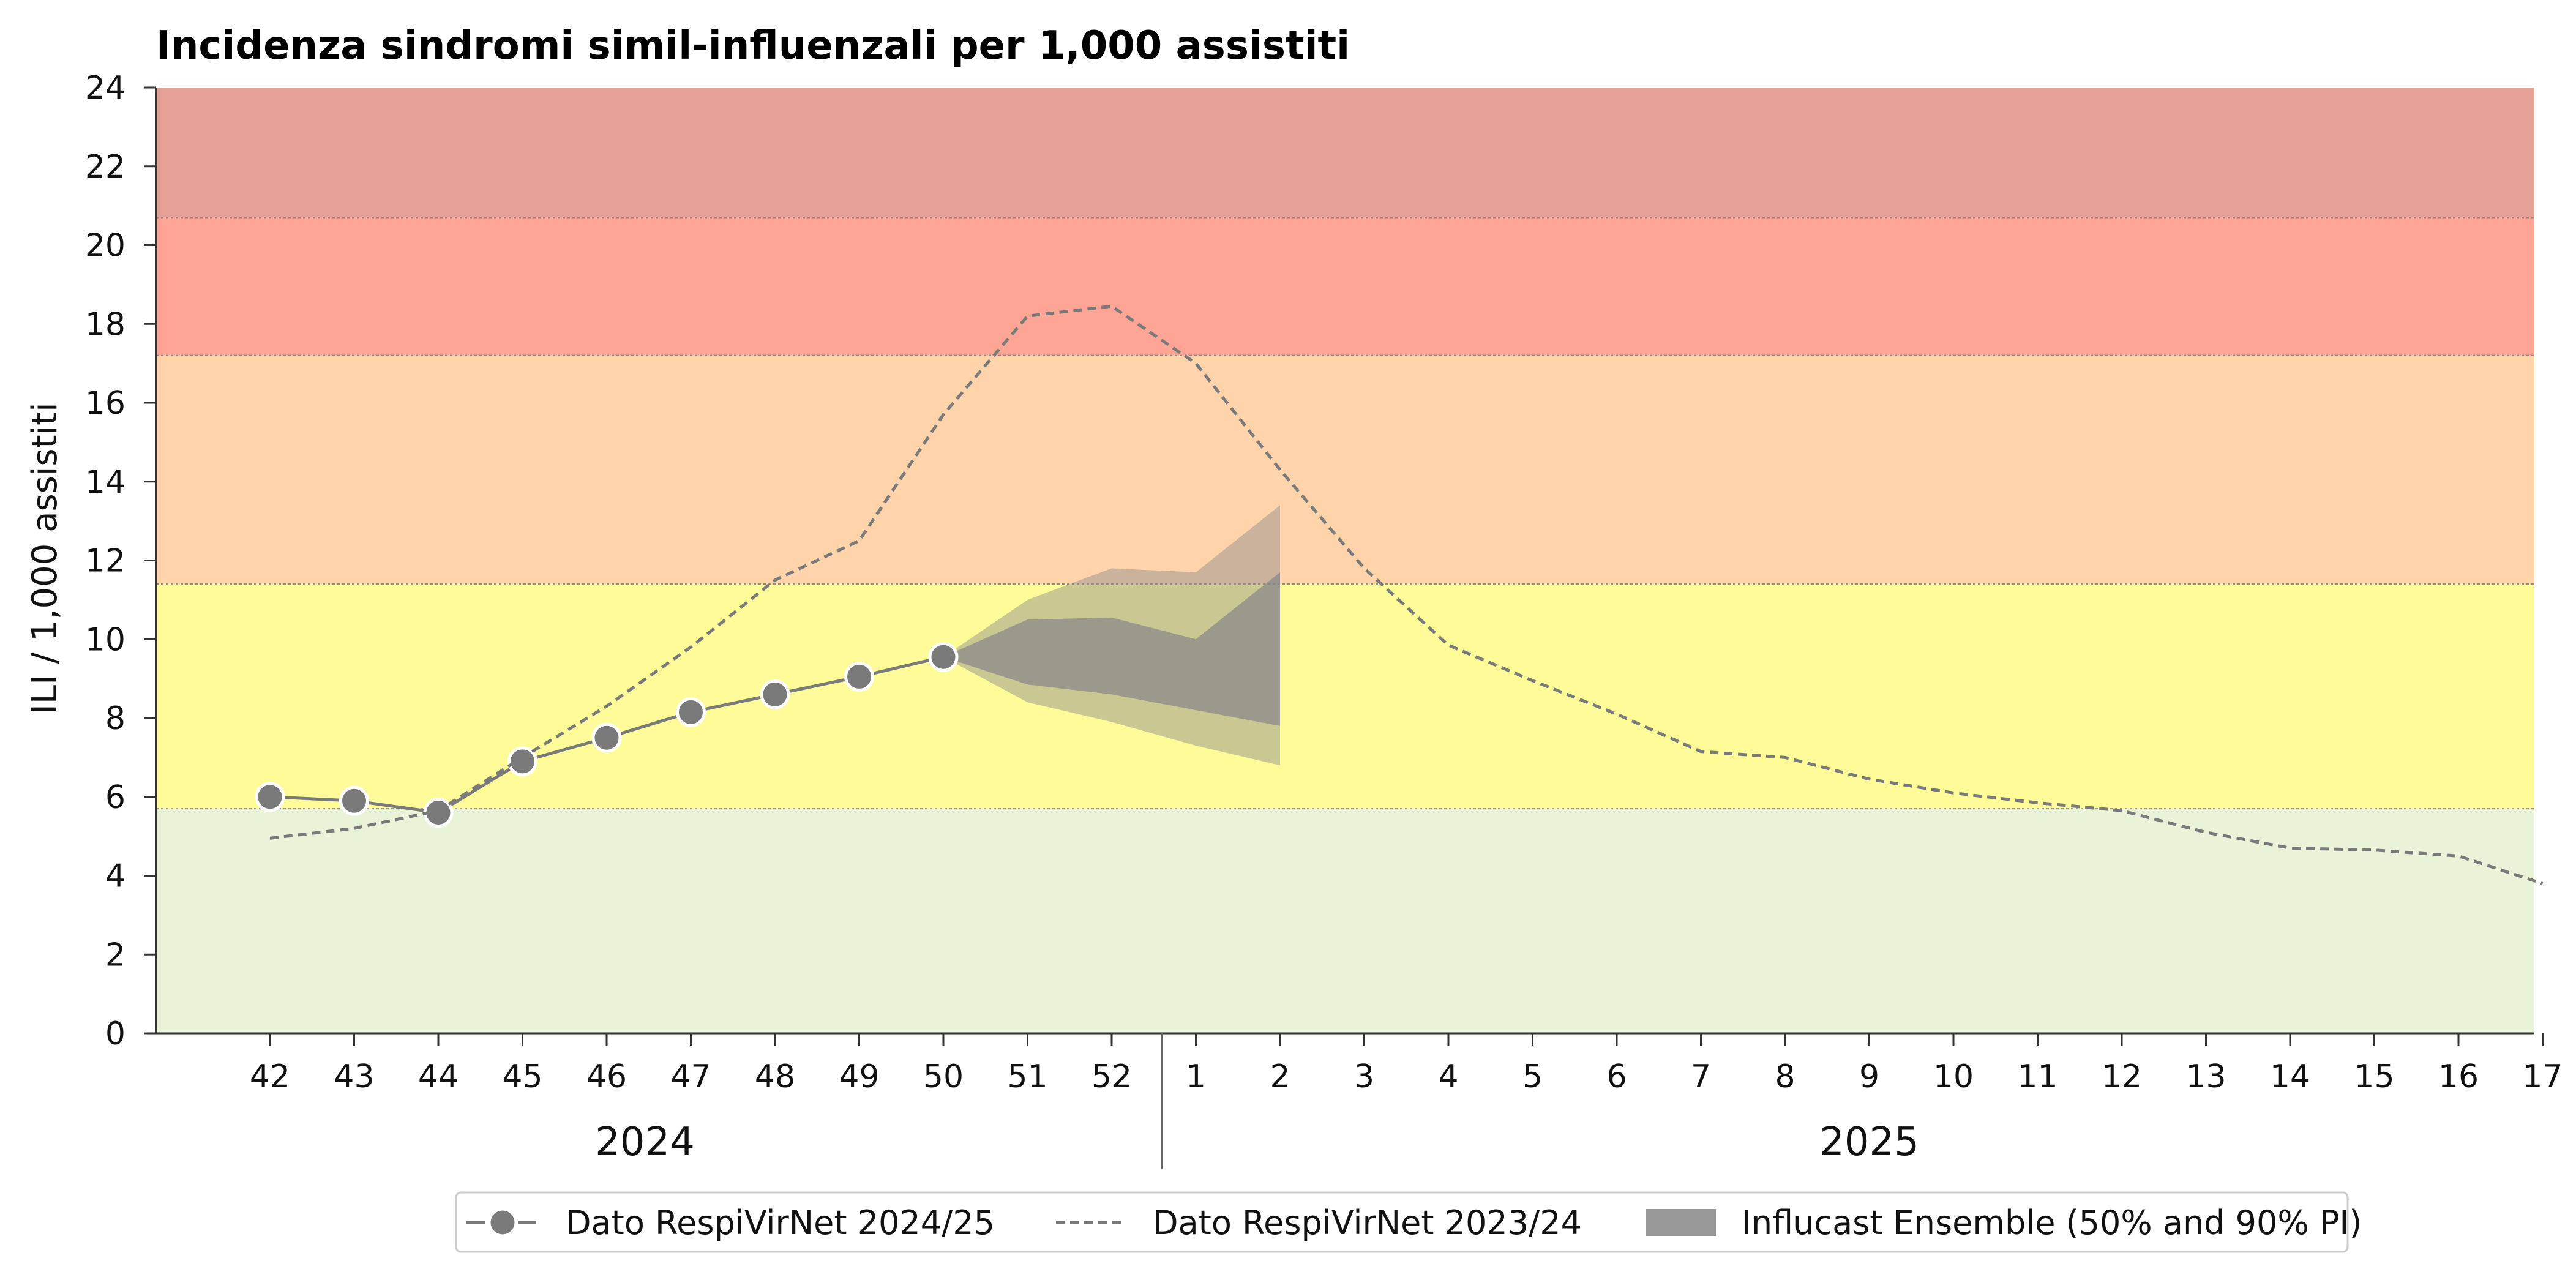  I want to click on y-tick-label: 18, so click(105, 324).